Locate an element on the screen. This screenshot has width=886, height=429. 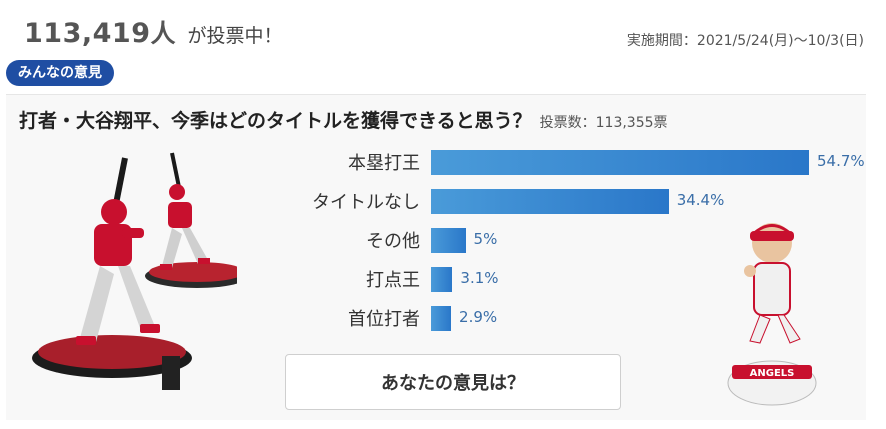
percentage-label: 54.7% is located at coordinates (841, 161).